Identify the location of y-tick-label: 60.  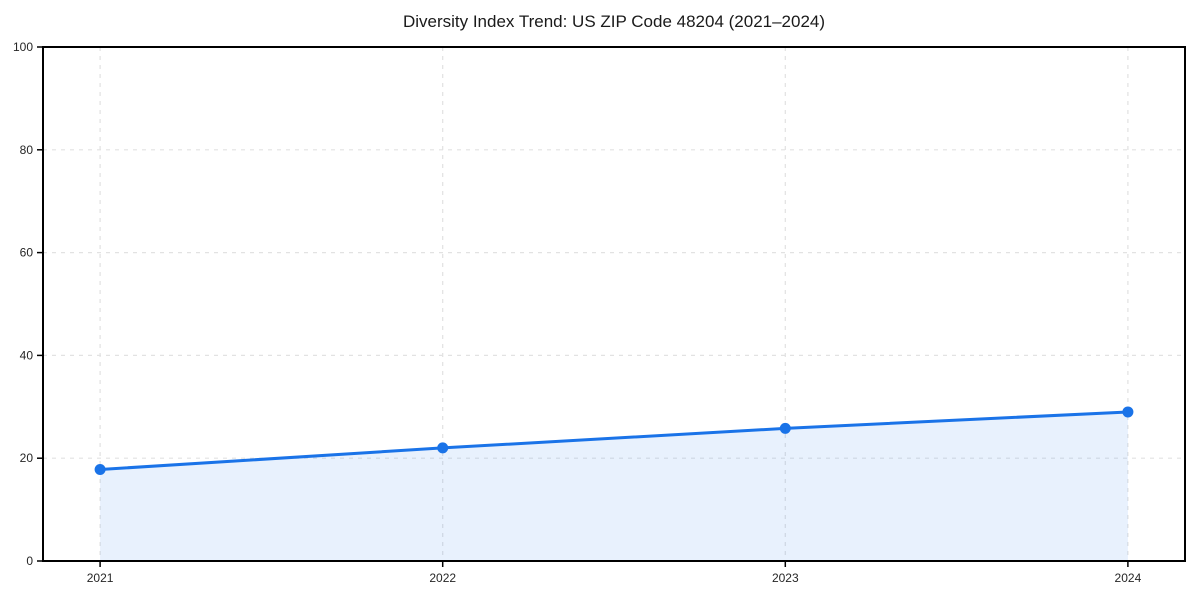
(27, 253).